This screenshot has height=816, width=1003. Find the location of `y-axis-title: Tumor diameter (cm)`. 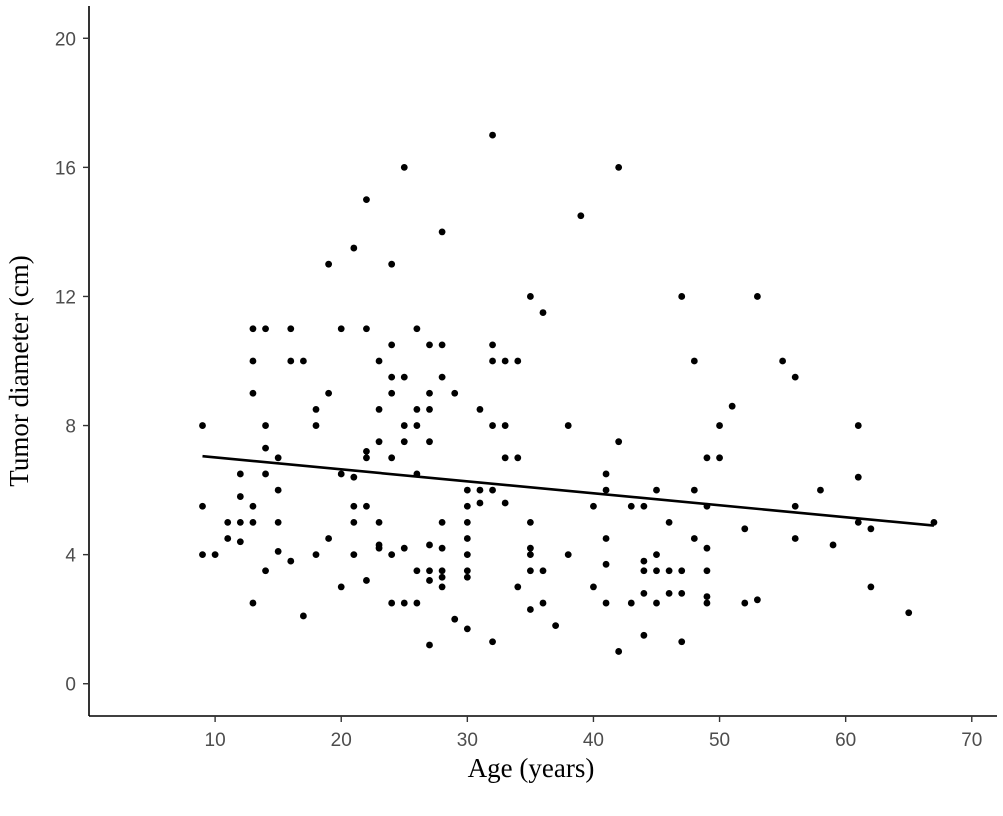

y-axis-title: Tumor diameter (cm) is located at coordinates (19, 370).